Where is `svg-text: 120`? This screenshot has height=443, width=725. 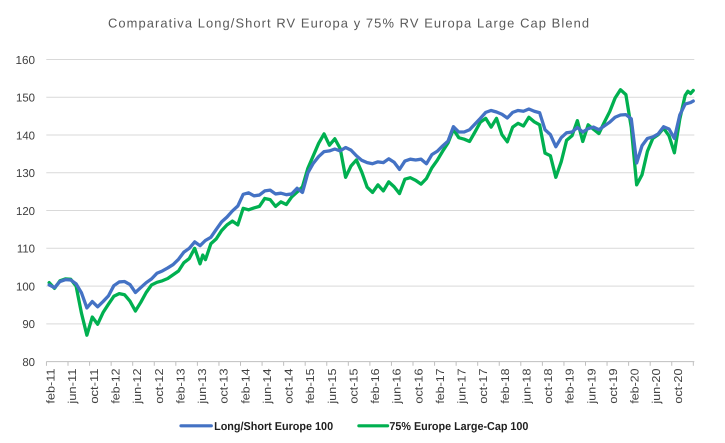
svg-text: 120 is located at coordinates (25, 212).